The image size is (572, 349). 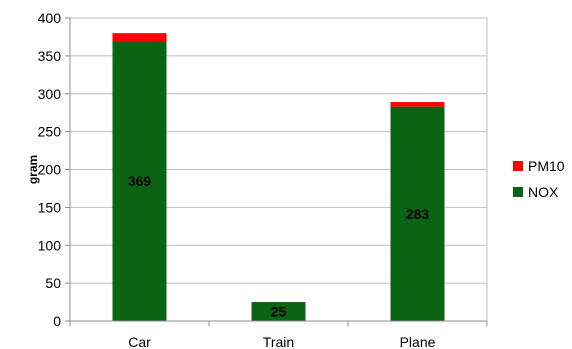 I want to click on y-tick-label: 0, so click(x=57, y=321).